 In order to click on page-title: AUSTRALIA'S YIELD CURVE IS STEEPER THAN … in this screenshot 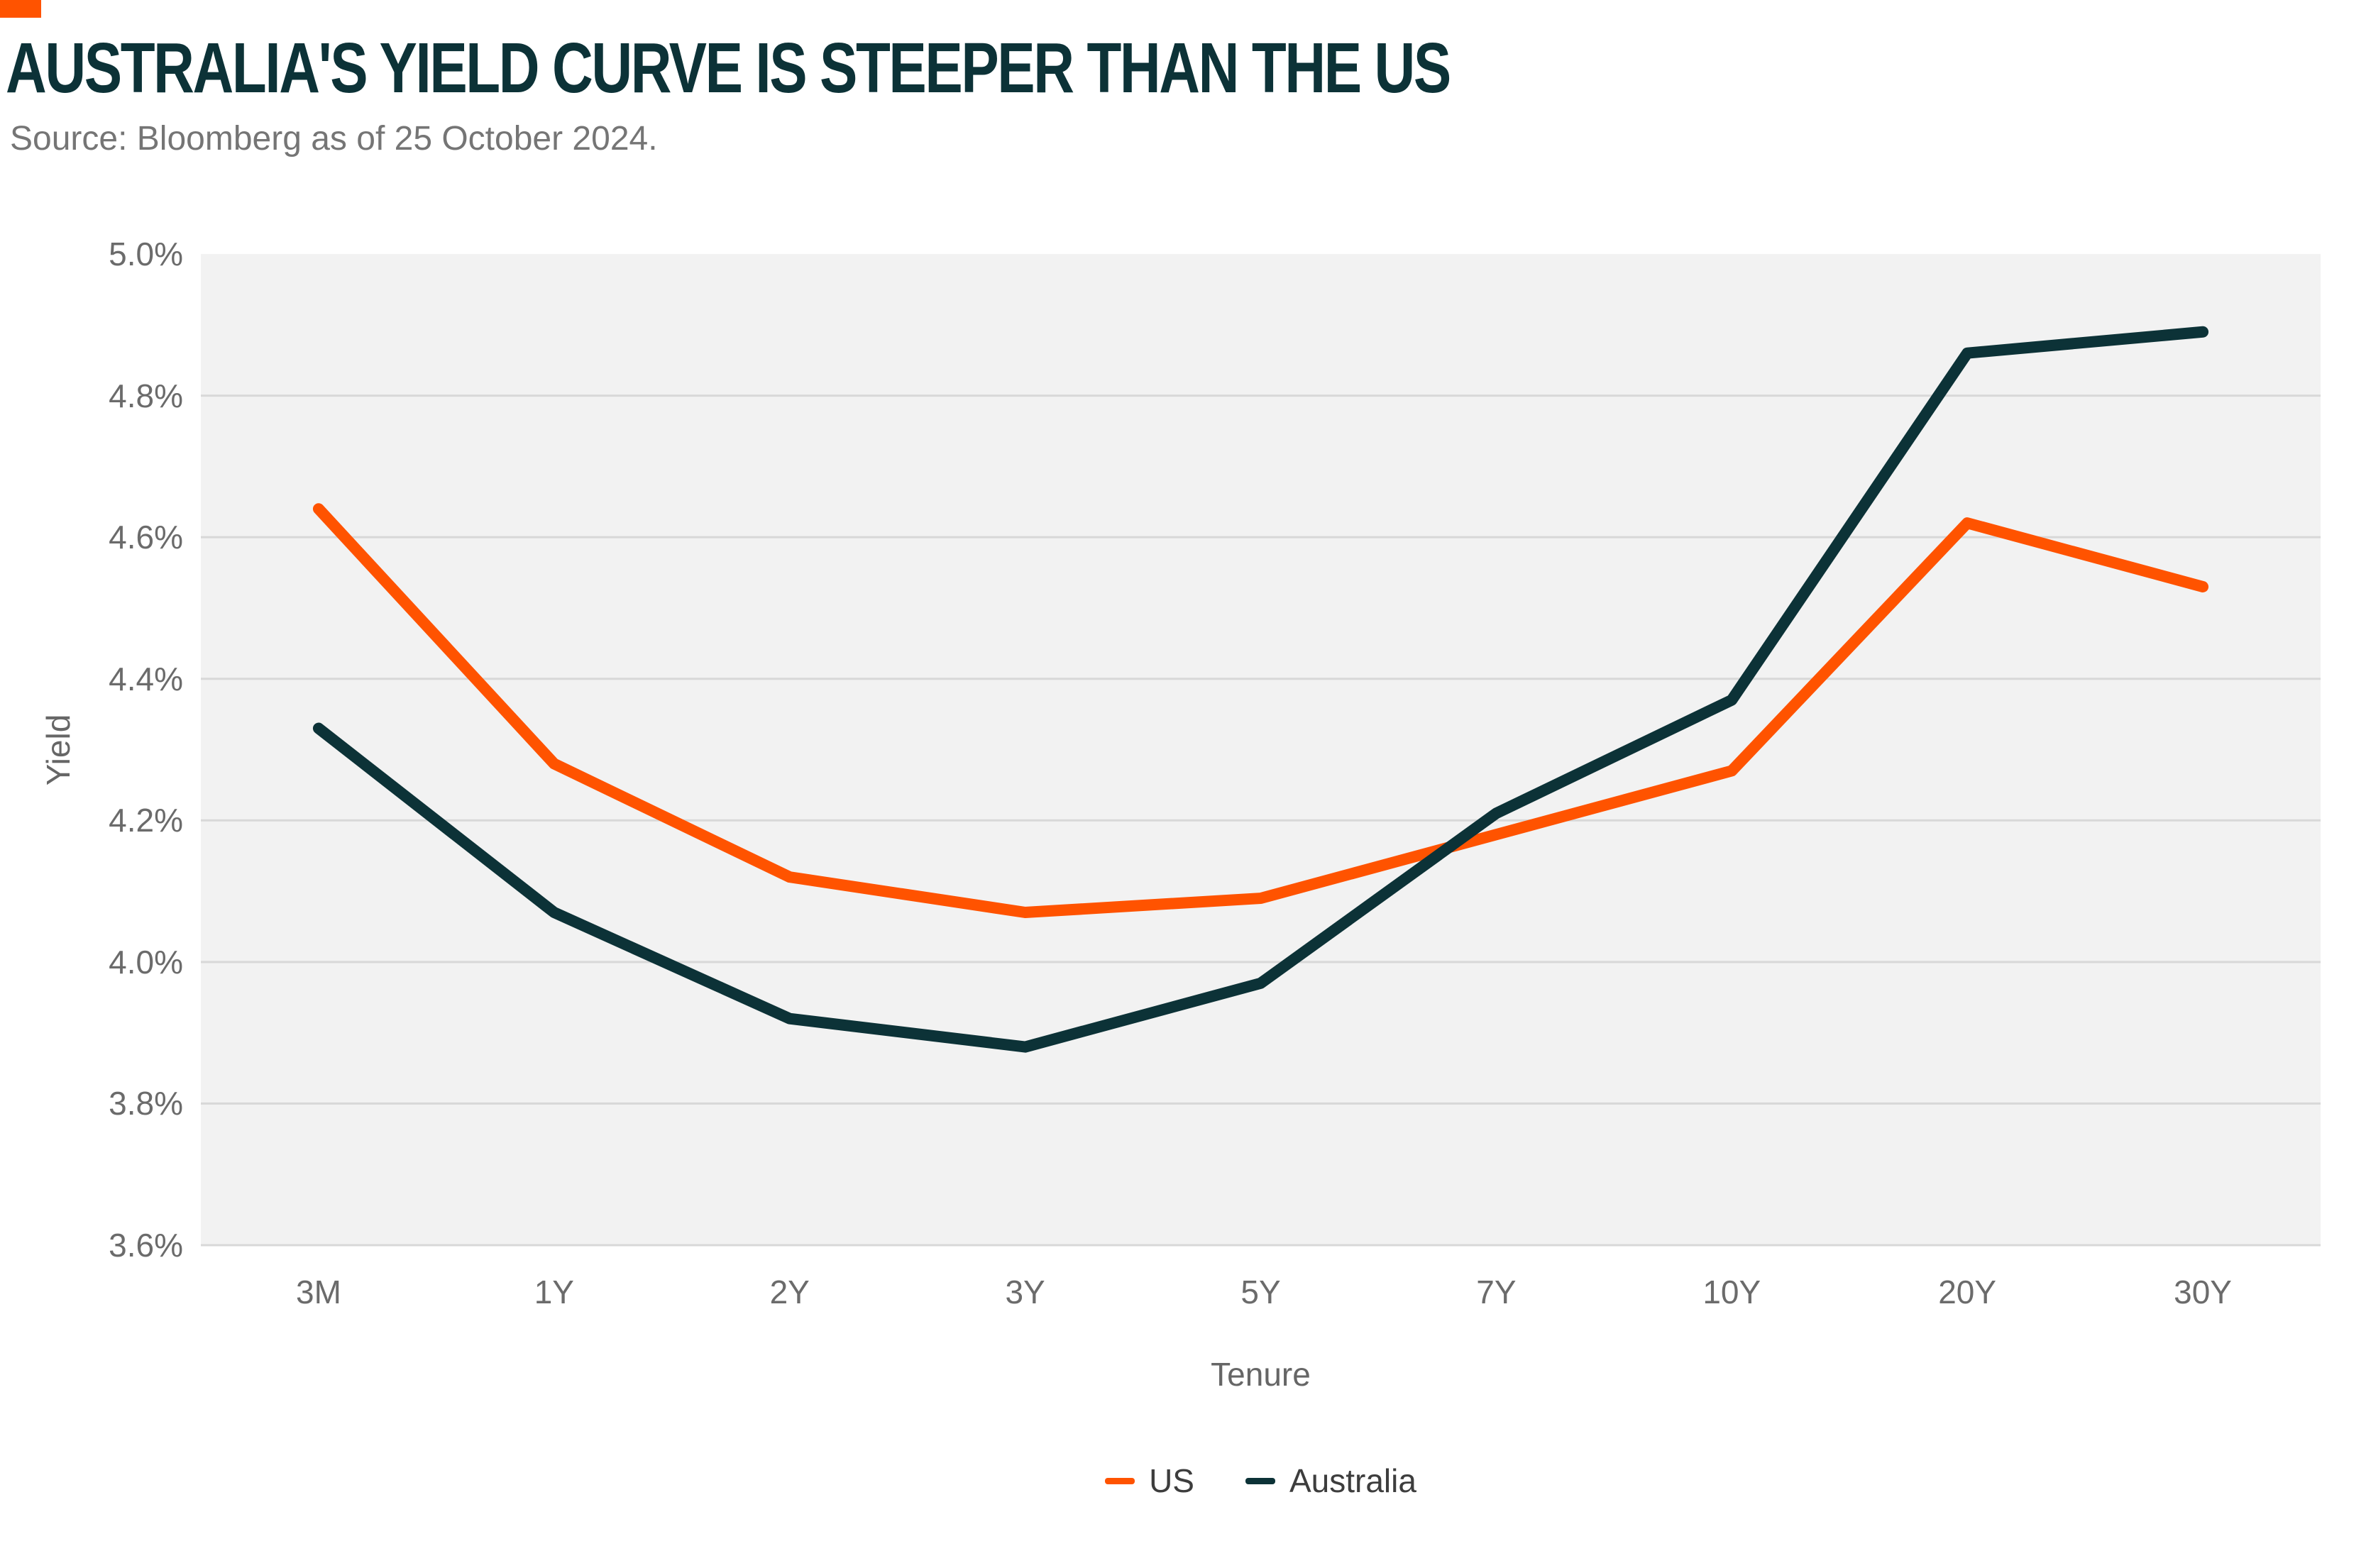, I will do `click(728, 68)`.